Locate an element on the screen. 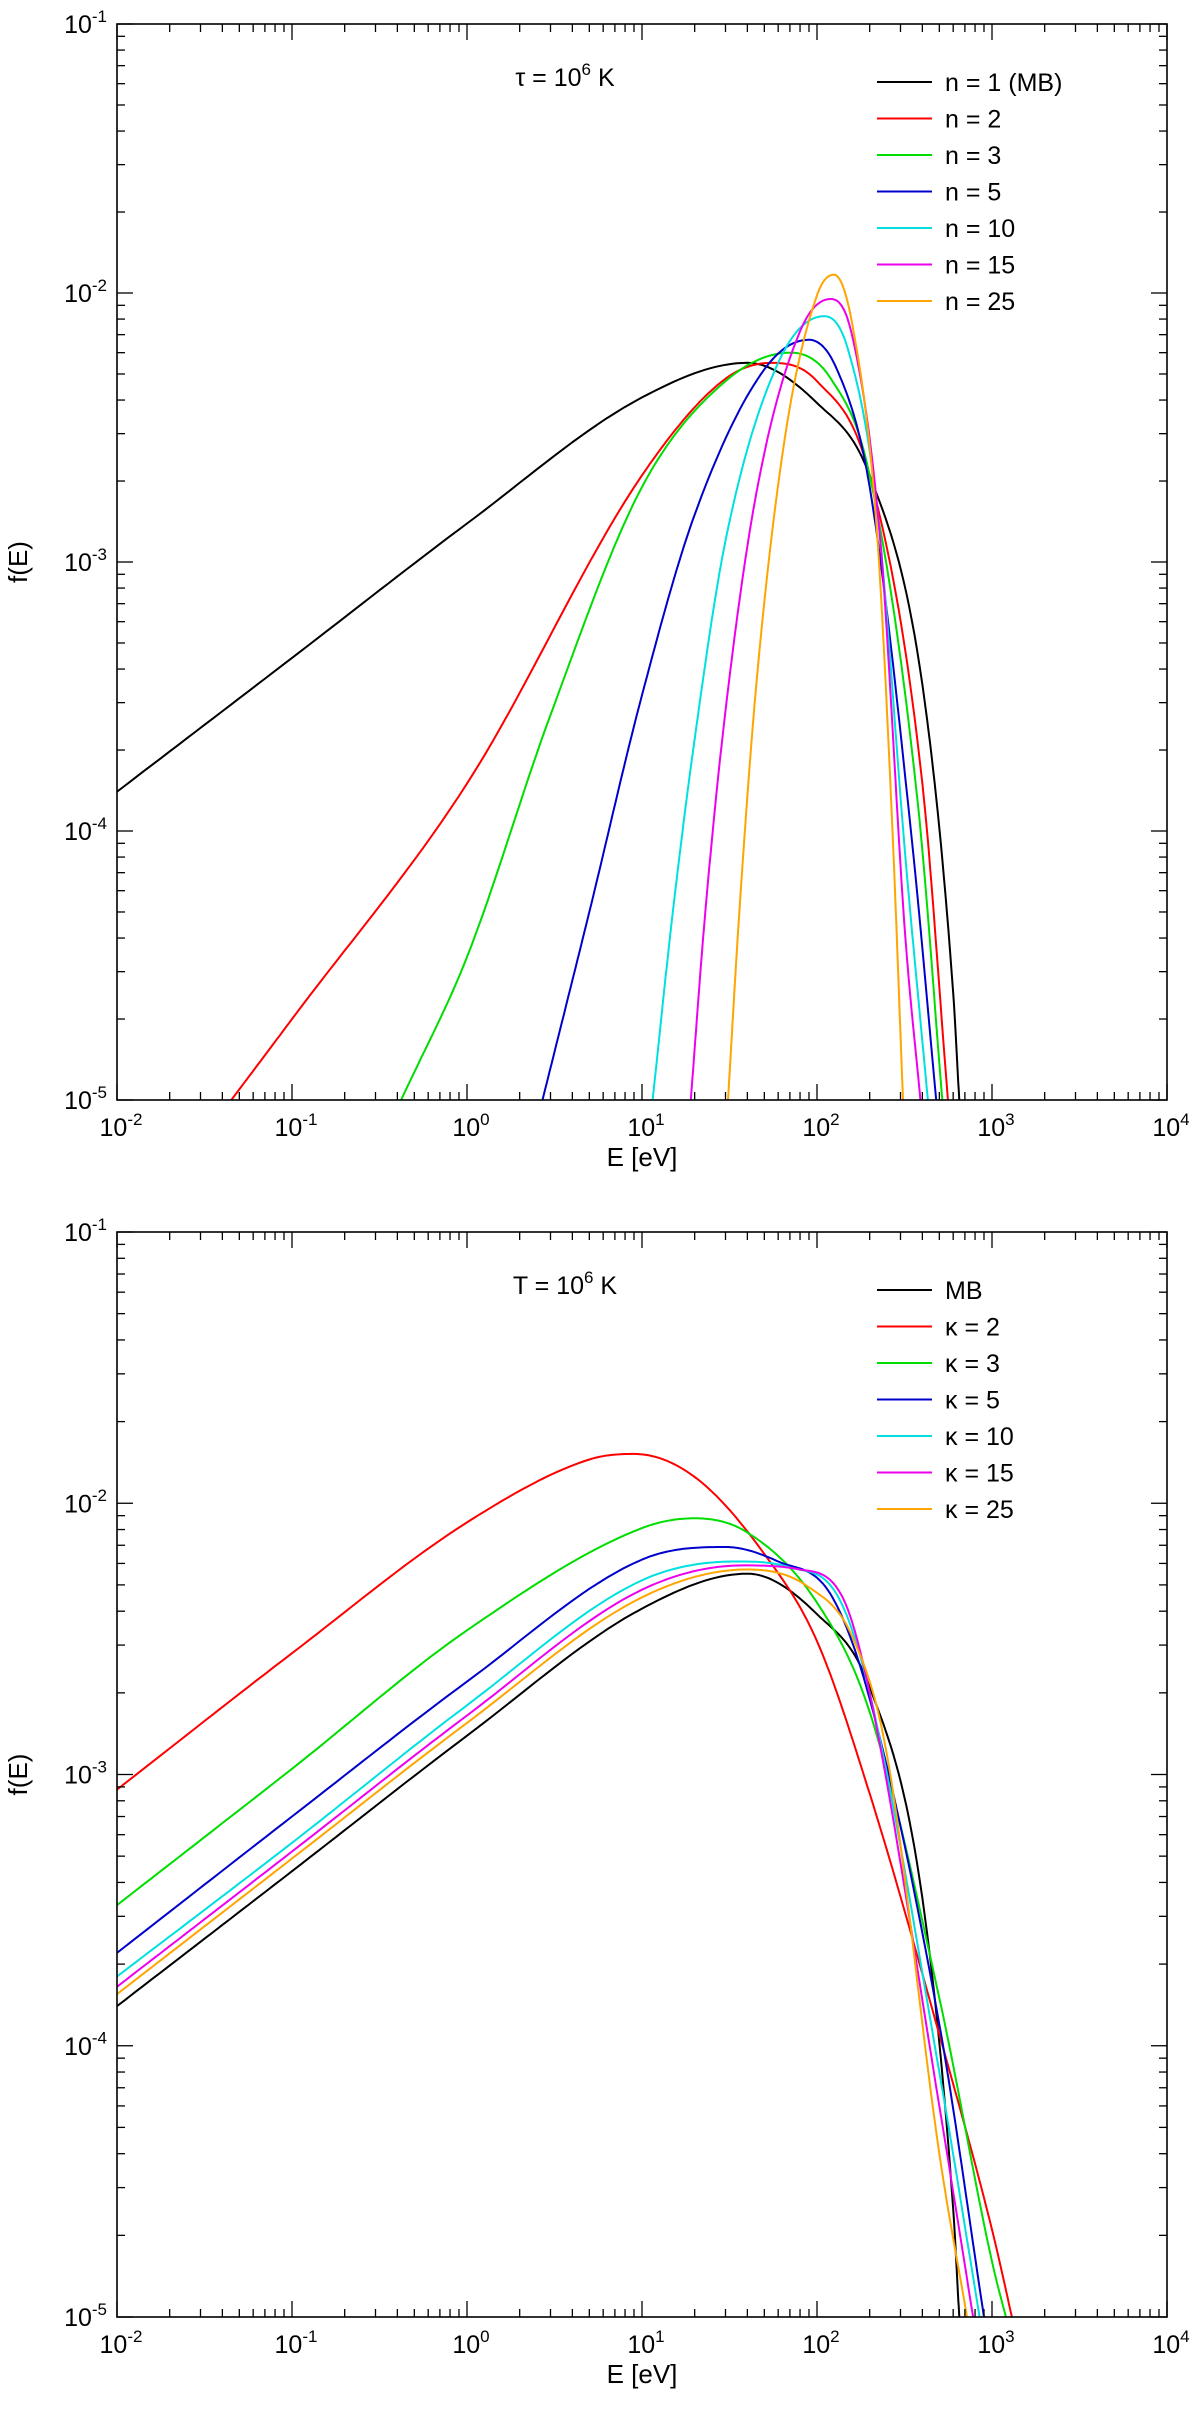 The width and height of the screenshot is (1200, 2413). y-tick-label-exp: -3 is located at coordinates (99, 1766).